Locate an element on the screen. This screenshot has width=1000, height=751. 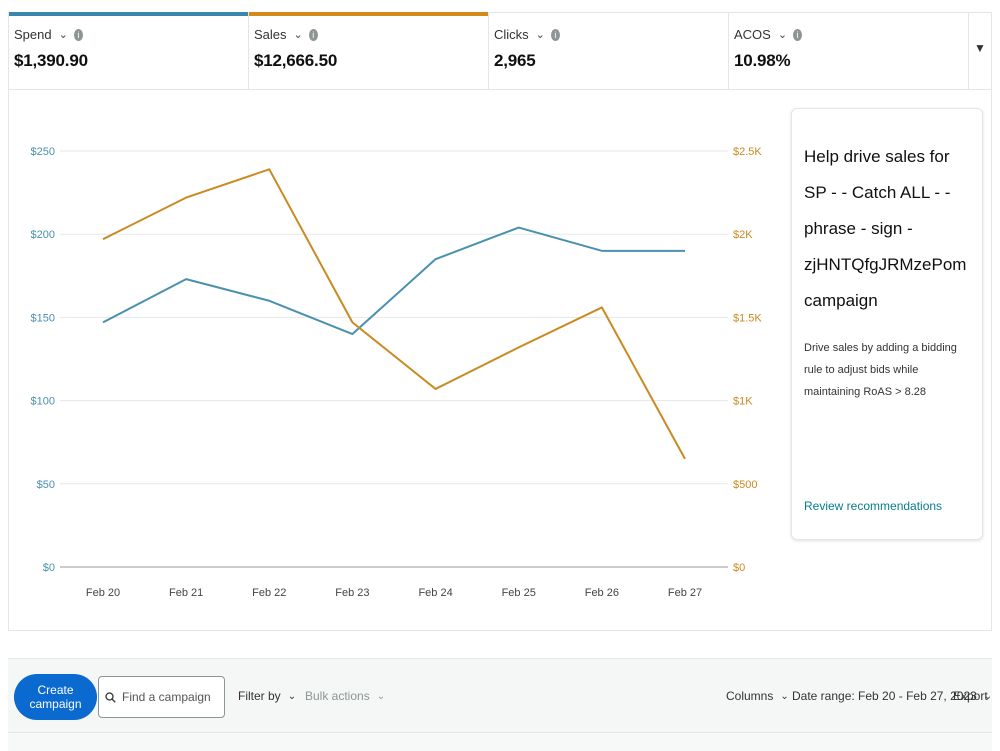
left-axis-tick-label: $0 is located at coordinates (49, 568).